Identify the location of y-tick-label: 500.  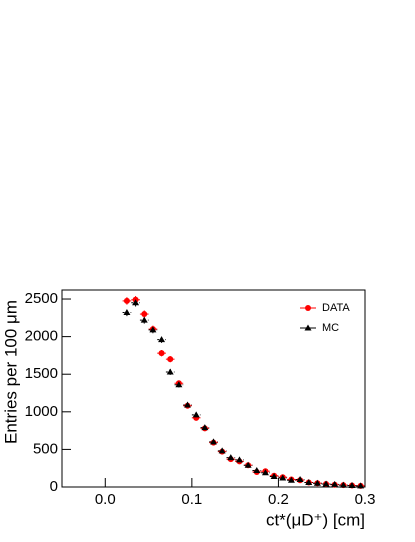
(45, 448).